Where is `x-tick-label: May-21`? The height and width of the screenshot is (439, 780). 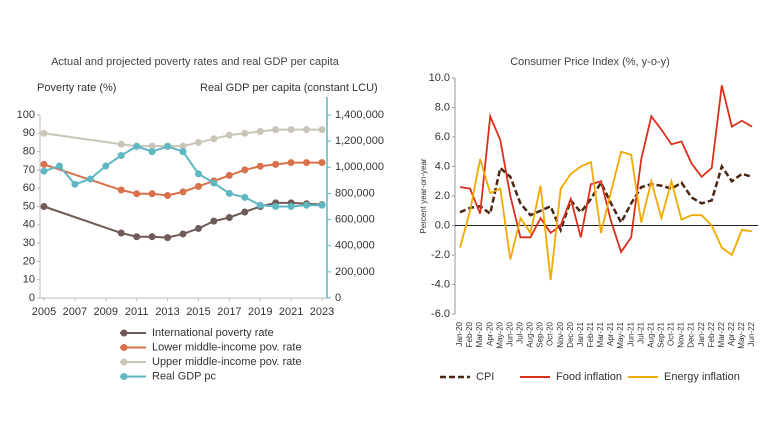 x-tick-label: May-21 is located at coordinates (620, 334).